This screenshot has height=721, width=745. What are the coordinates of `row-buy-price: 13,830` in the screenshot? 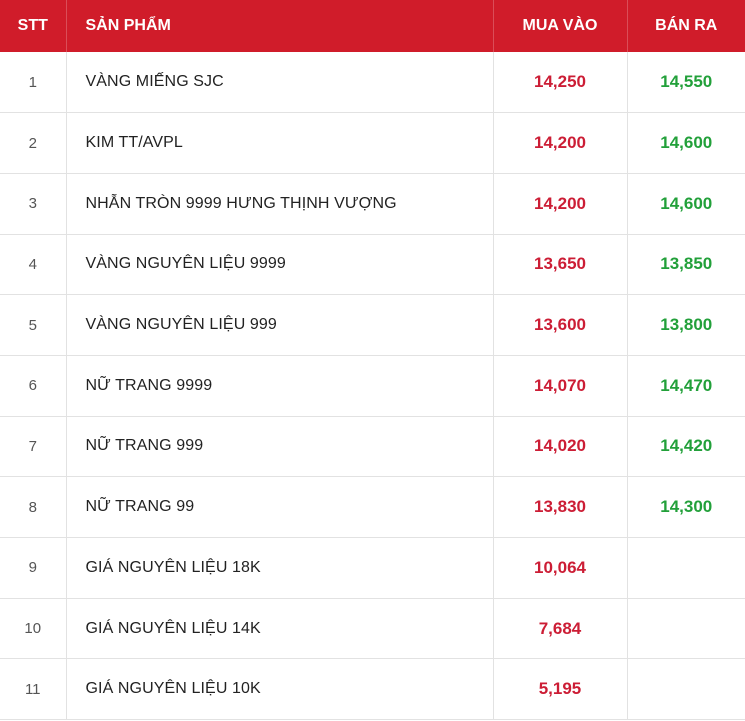 It's located at (560, 507).